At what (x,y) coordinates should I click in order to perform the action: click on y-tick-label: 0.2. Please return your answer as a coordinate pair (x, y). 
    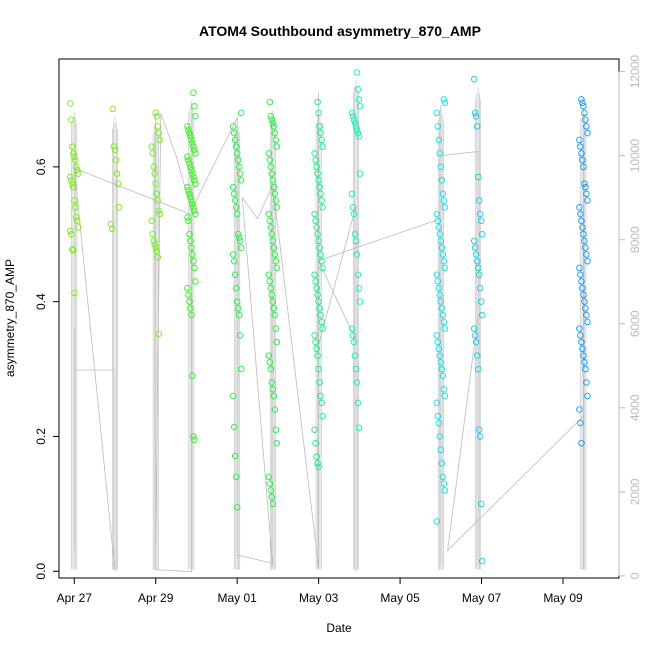
    Looking at the image, I should click on (41, 436).